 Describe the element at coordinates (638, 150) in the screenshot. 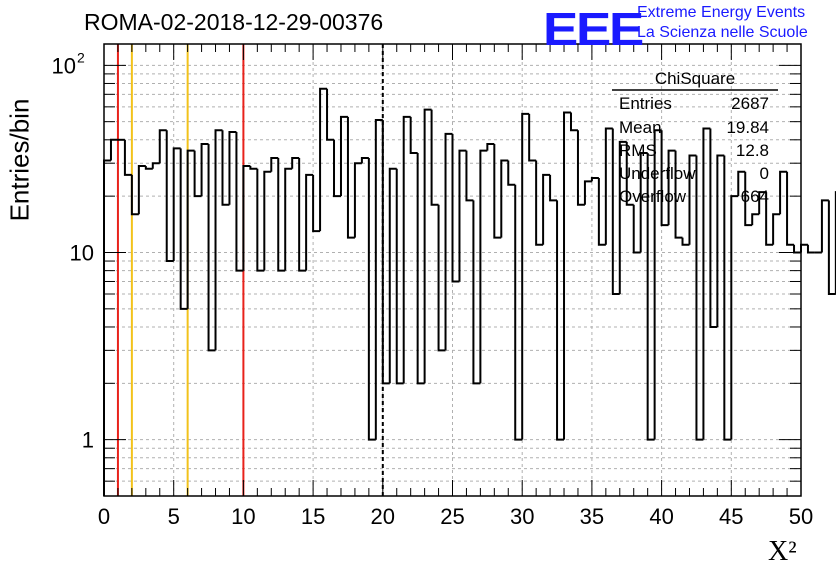

I see `stats-label: RMS` at that location.